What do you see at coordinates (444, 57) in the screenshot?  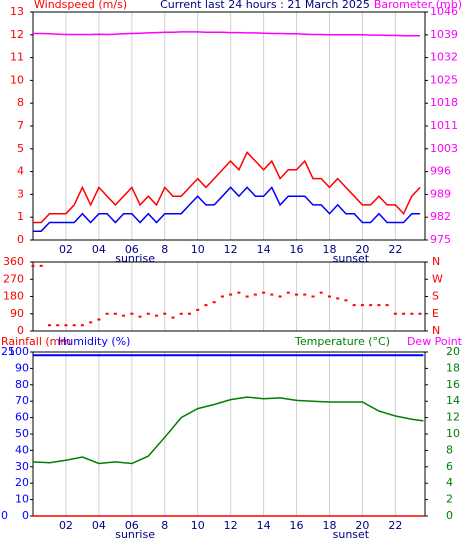 I see `y2-tick-label: 1032` at bounding box center [444, 57].